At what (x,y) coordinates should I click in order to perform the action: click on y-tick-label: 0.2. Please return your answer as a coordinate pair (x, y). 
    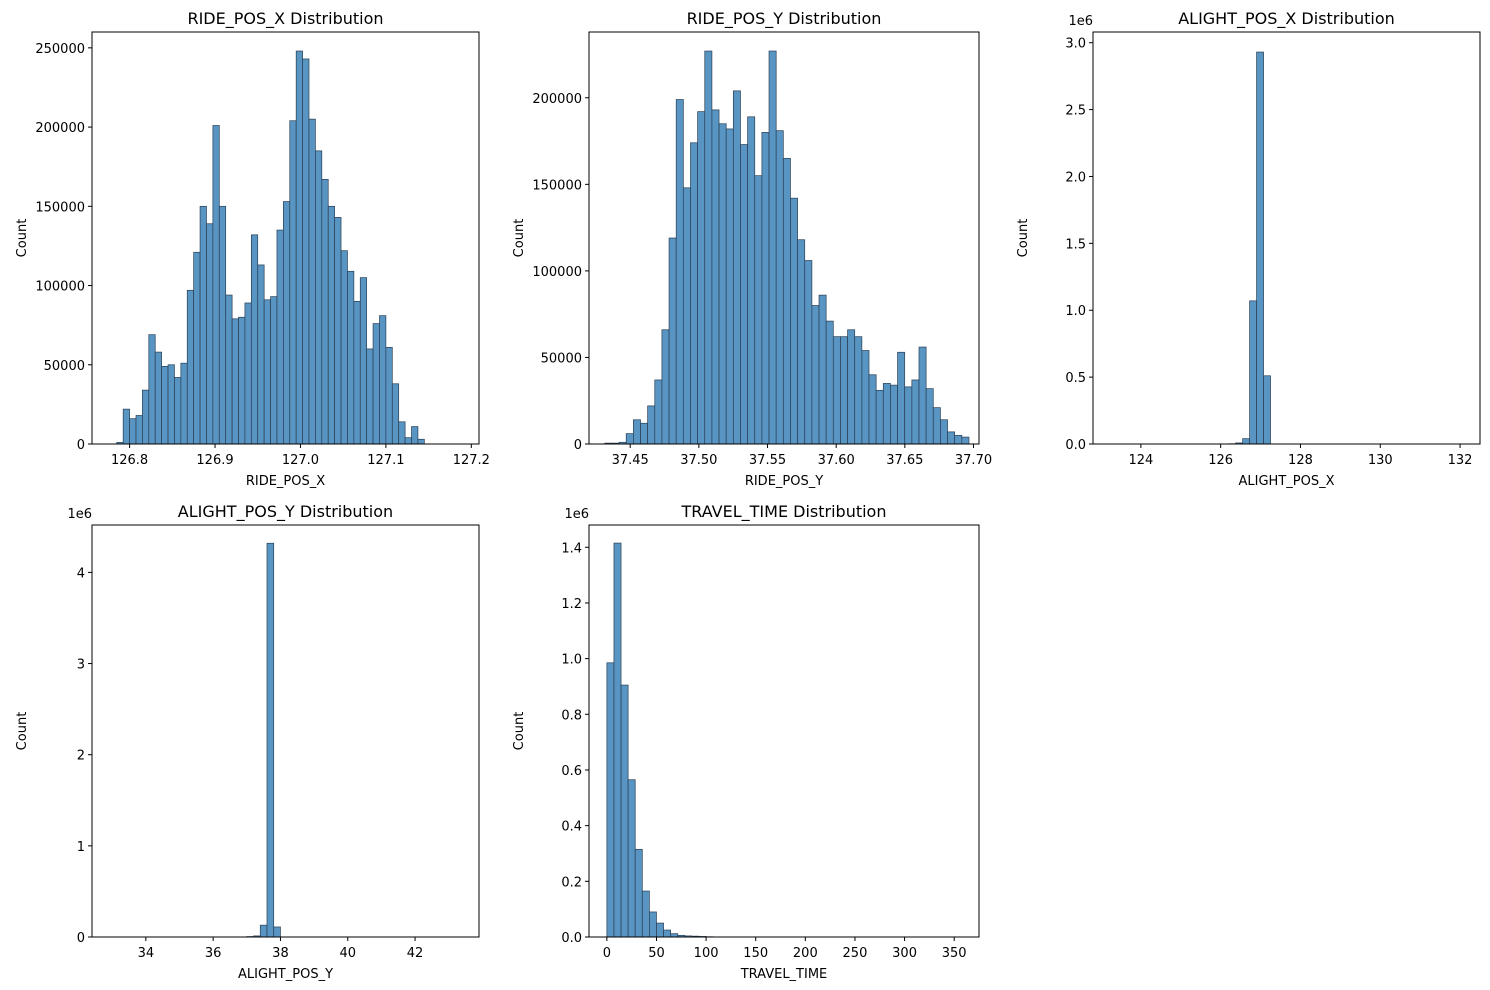
    Looking at the image, I should click on (571, 882).